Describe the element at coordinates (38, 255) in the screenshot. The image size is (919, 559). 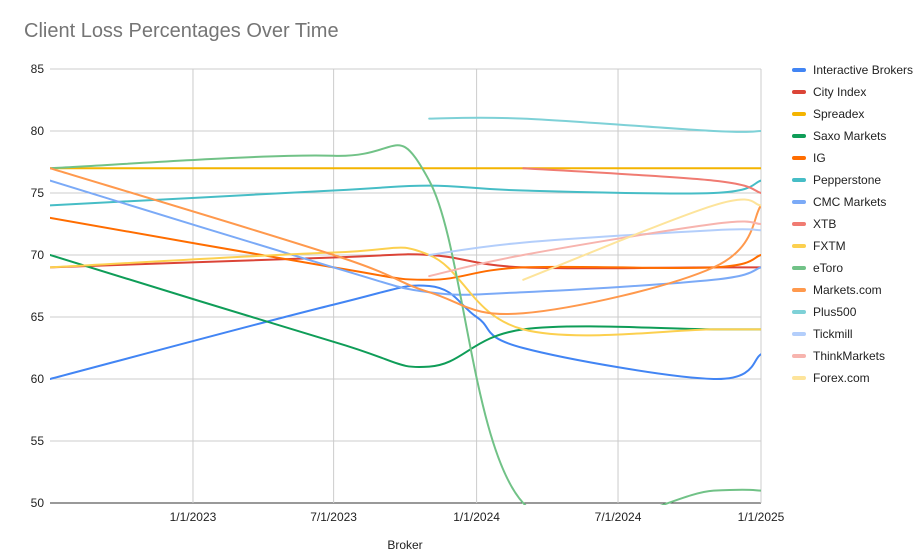
I see `y-tick-label: 70` at that location.